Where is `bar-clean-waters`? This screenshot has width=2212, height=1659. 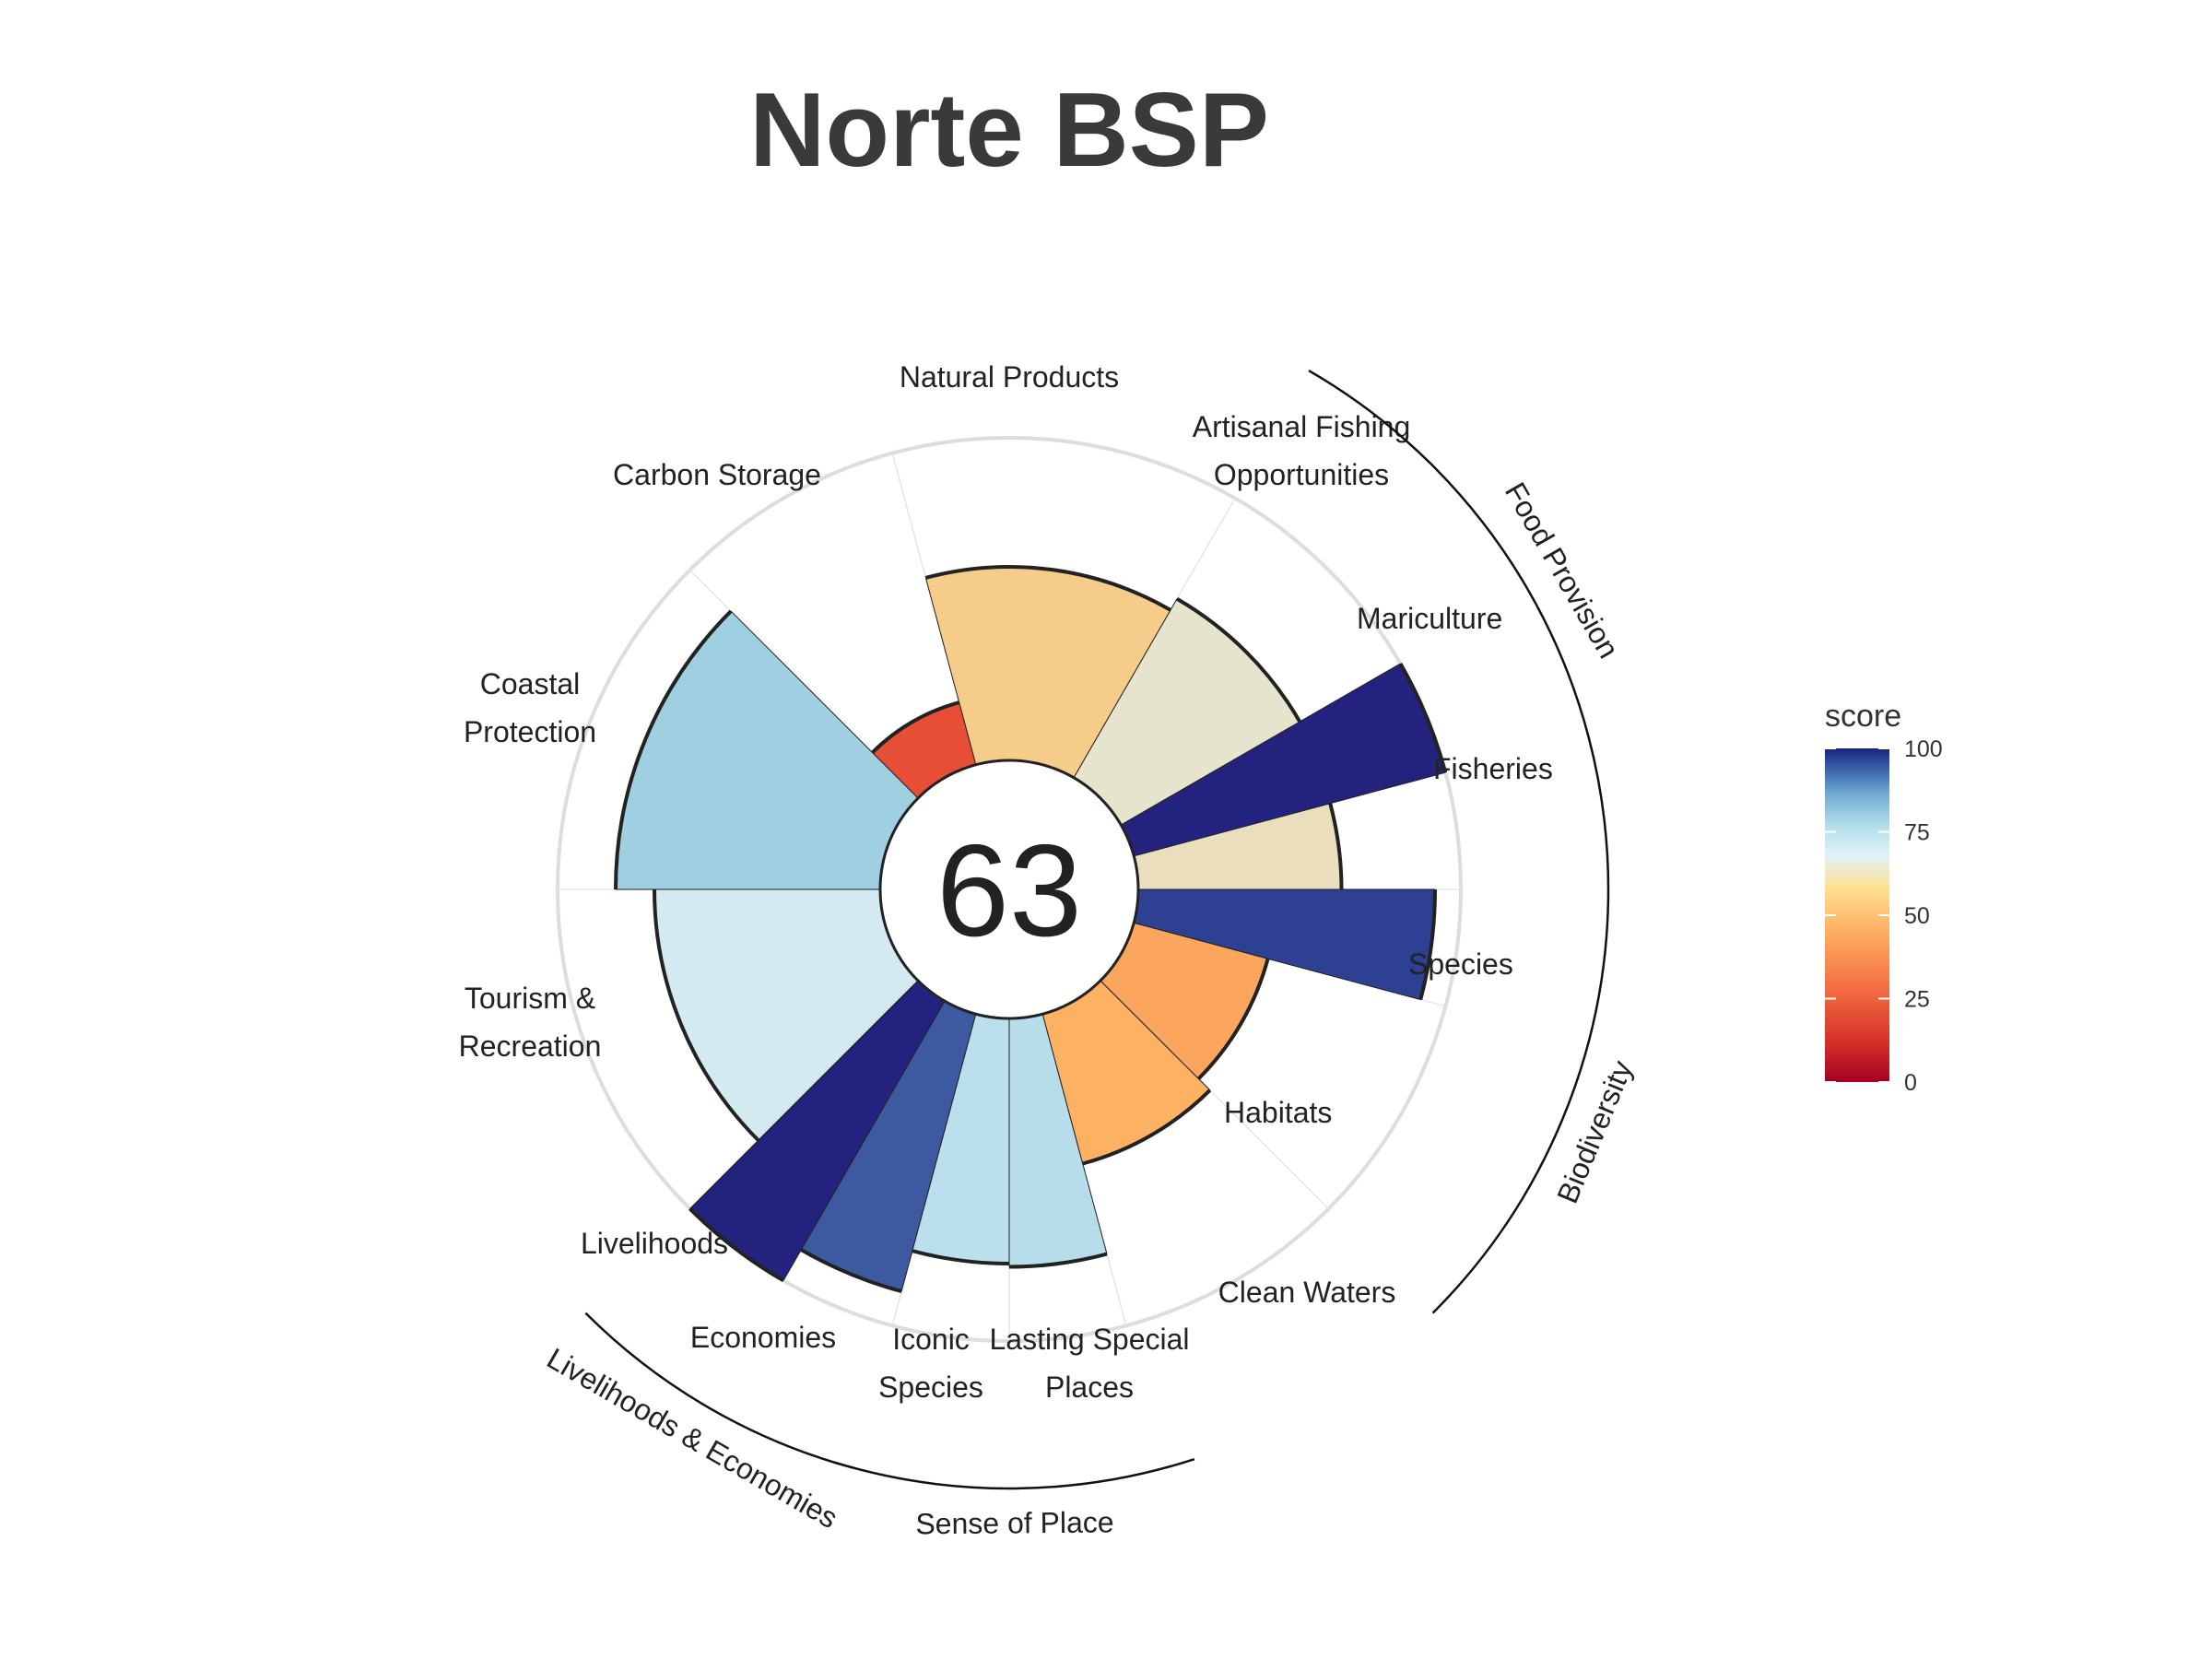 bar-clean-waters is located at coordinates (1126, 1072).